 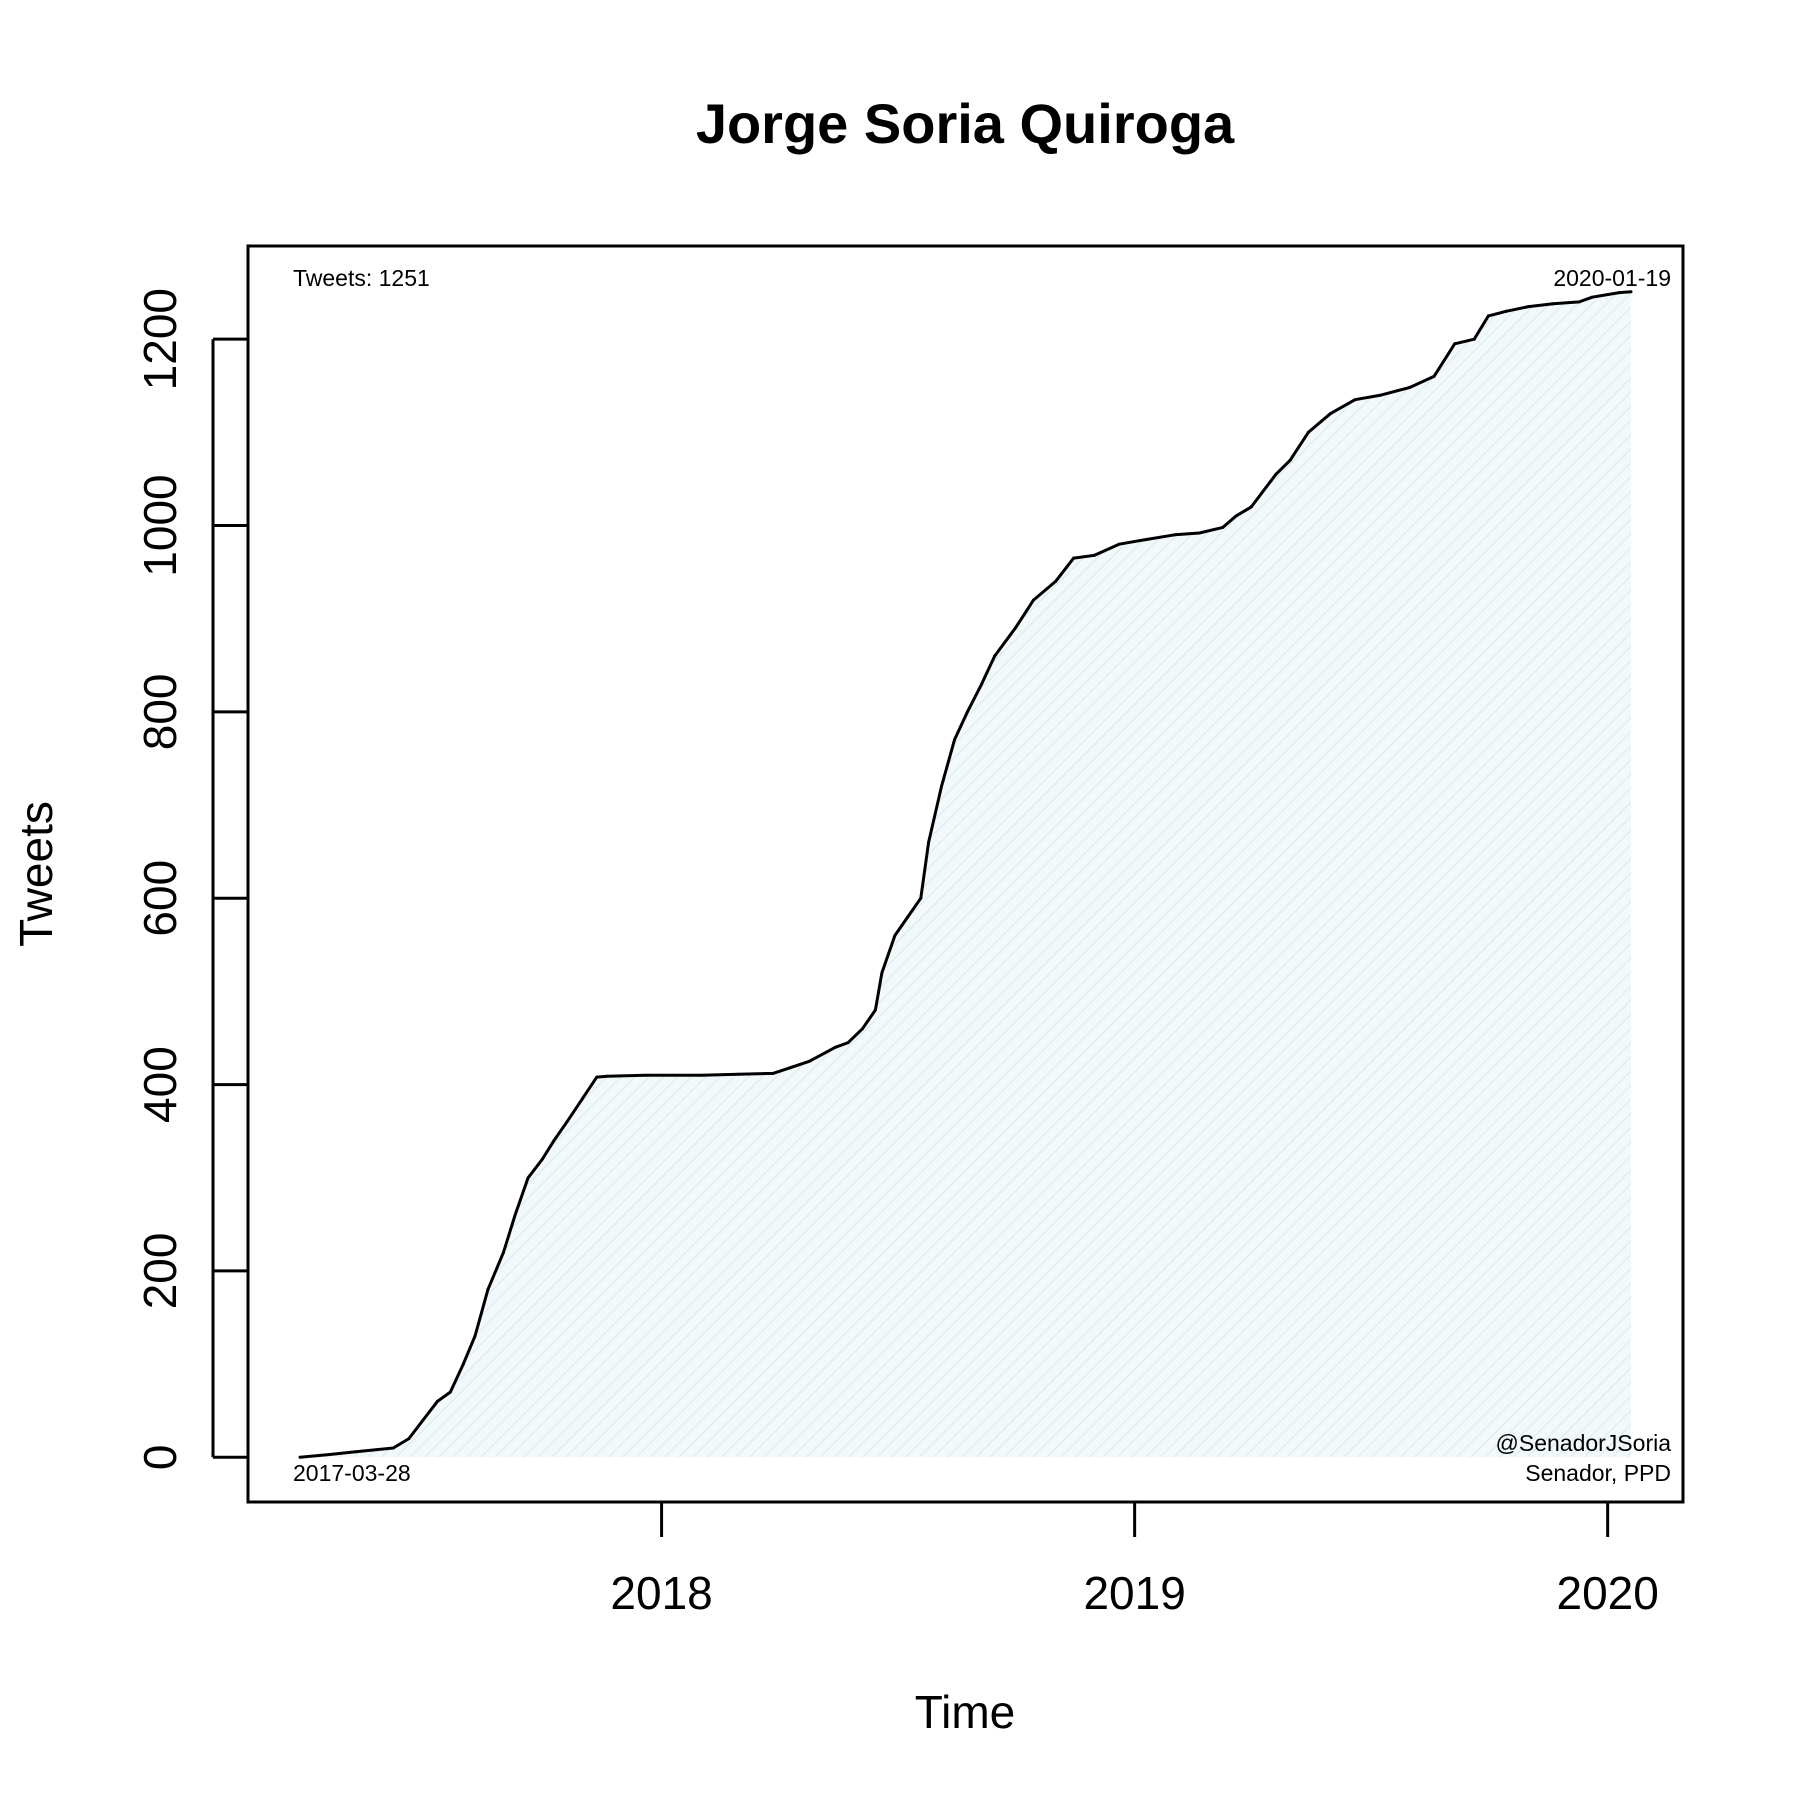 What do you see at coordinates (160, 712) in the screenshot?
I see `y-tick-label: 800` at bounding box center [160, 712].